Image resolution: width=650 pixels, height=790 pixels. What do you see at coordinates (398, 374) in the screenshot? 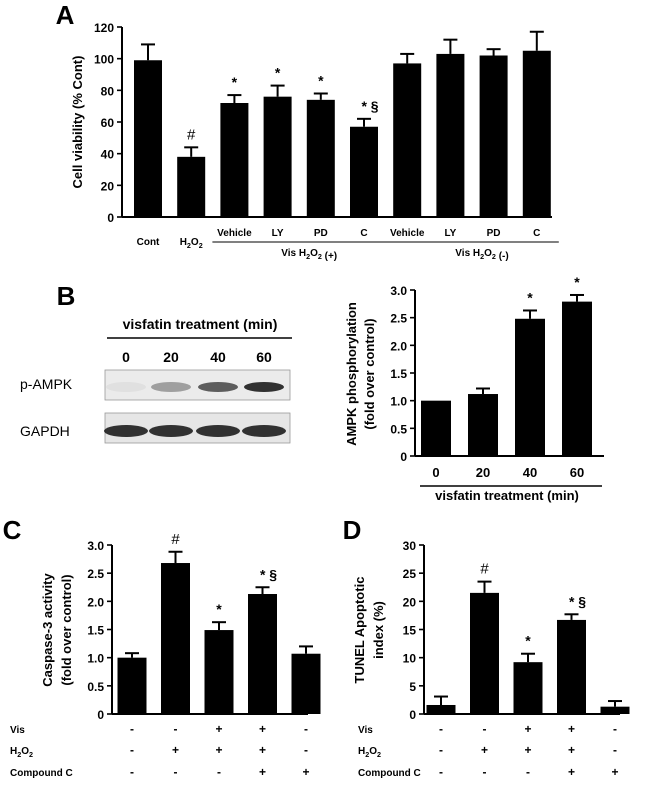
I see `panel-b-y-tick-label: 1.5` at bounding box center [398, 374].